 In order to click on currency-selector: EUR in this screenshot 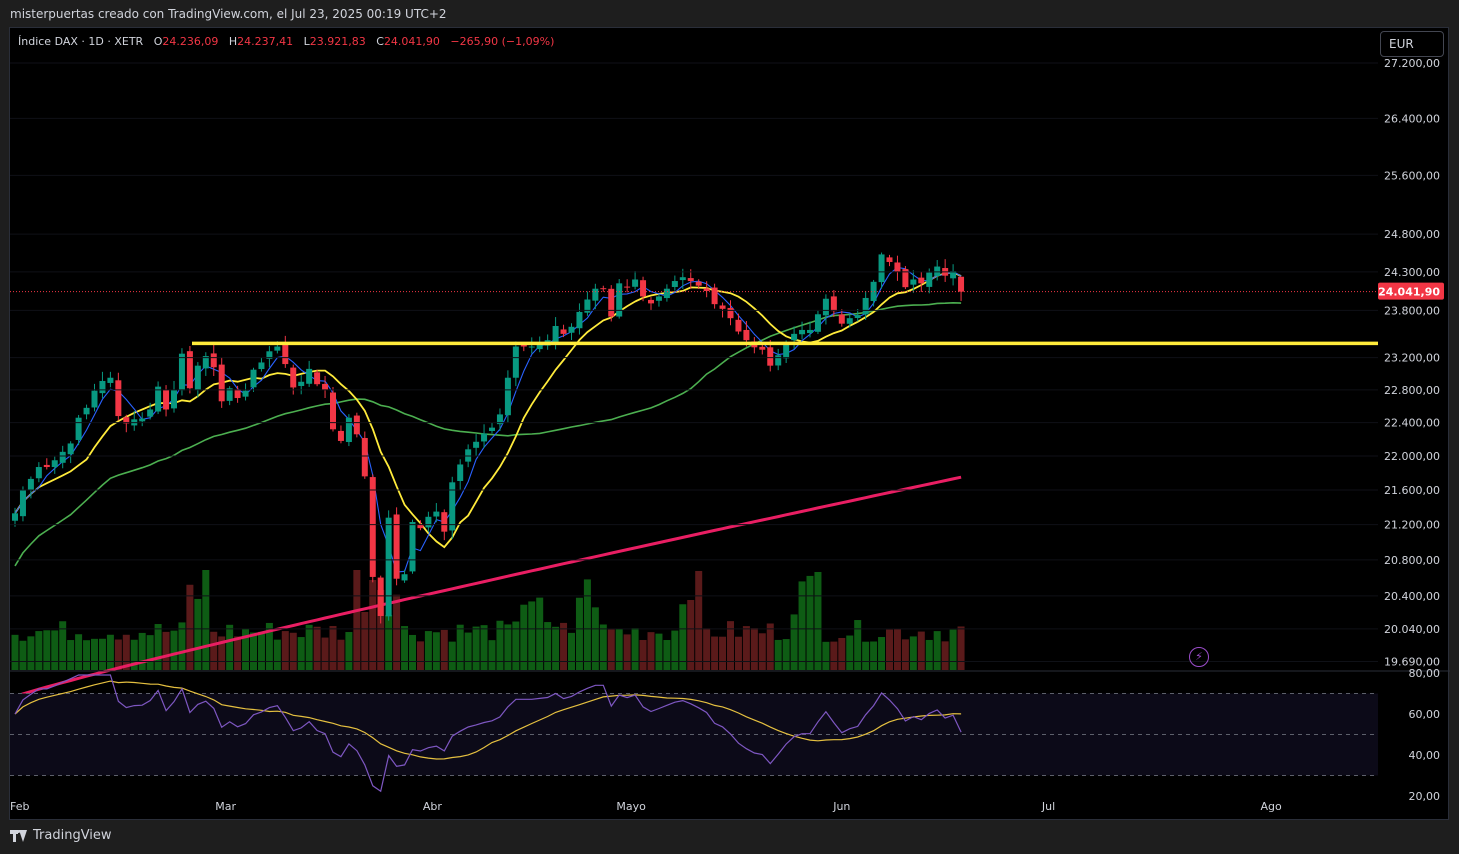, I will do `click(1412, 44)`.